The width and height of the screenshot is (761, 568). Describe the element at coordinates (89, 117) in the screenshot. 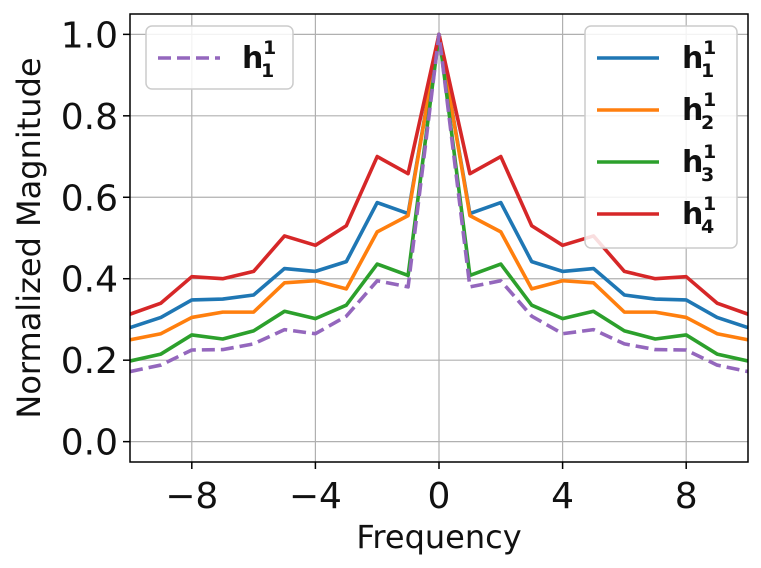

I see `y-tick-label: 0.8` at that location.